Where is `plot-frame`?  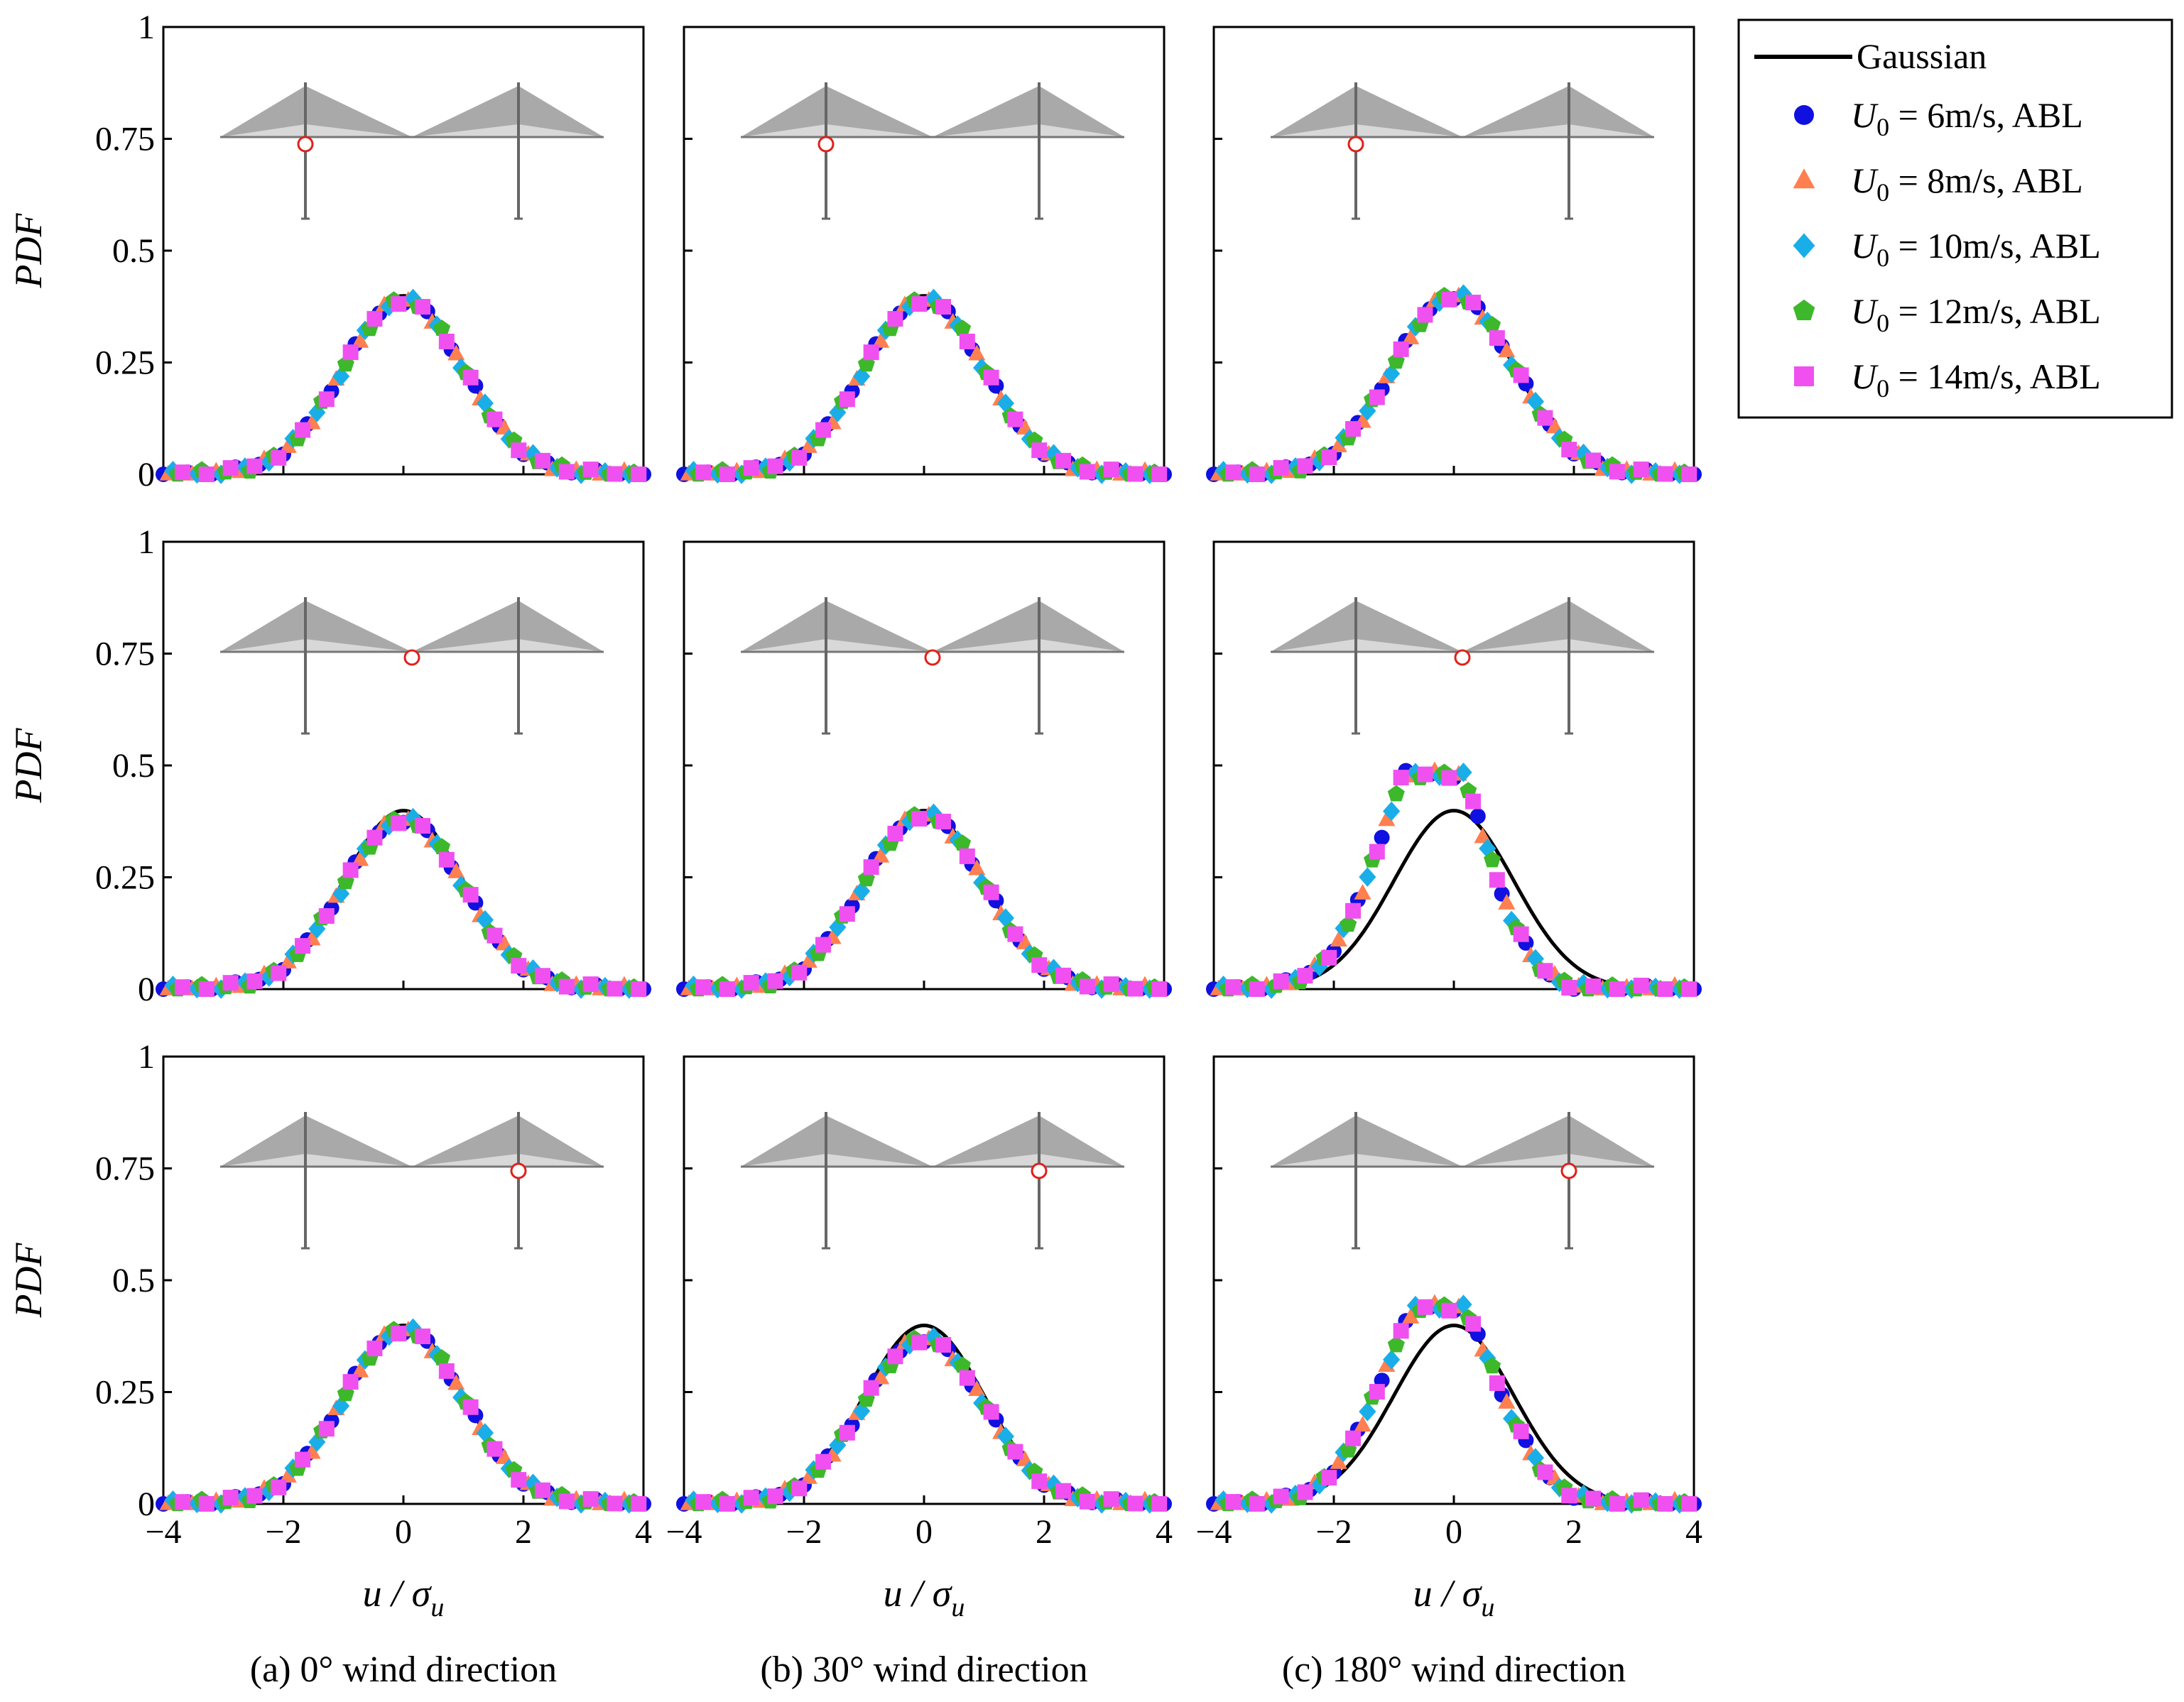
plot-frame is located at coordinates (403, 251).